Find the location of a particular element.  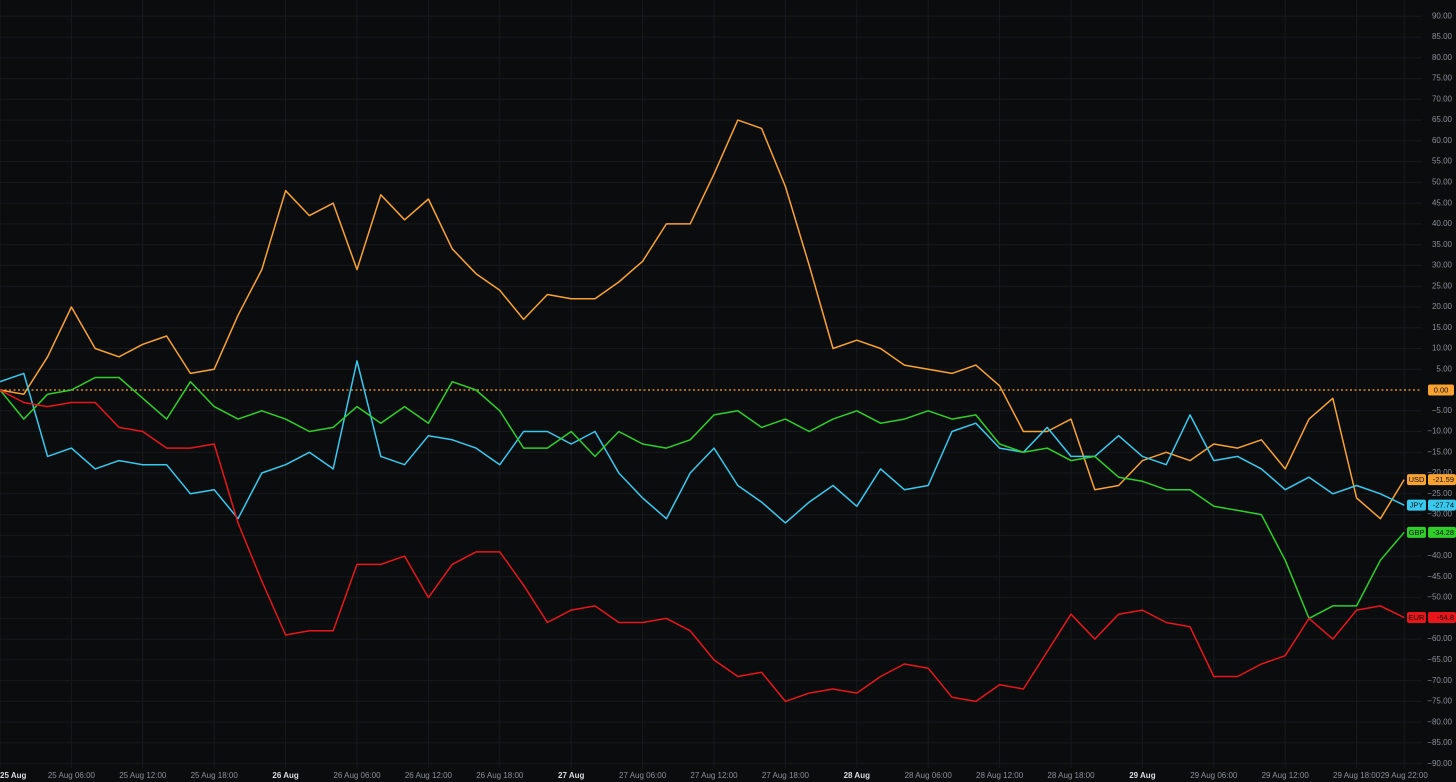

y-tick-label: −80.00 is located at coordinates (1439, 721).